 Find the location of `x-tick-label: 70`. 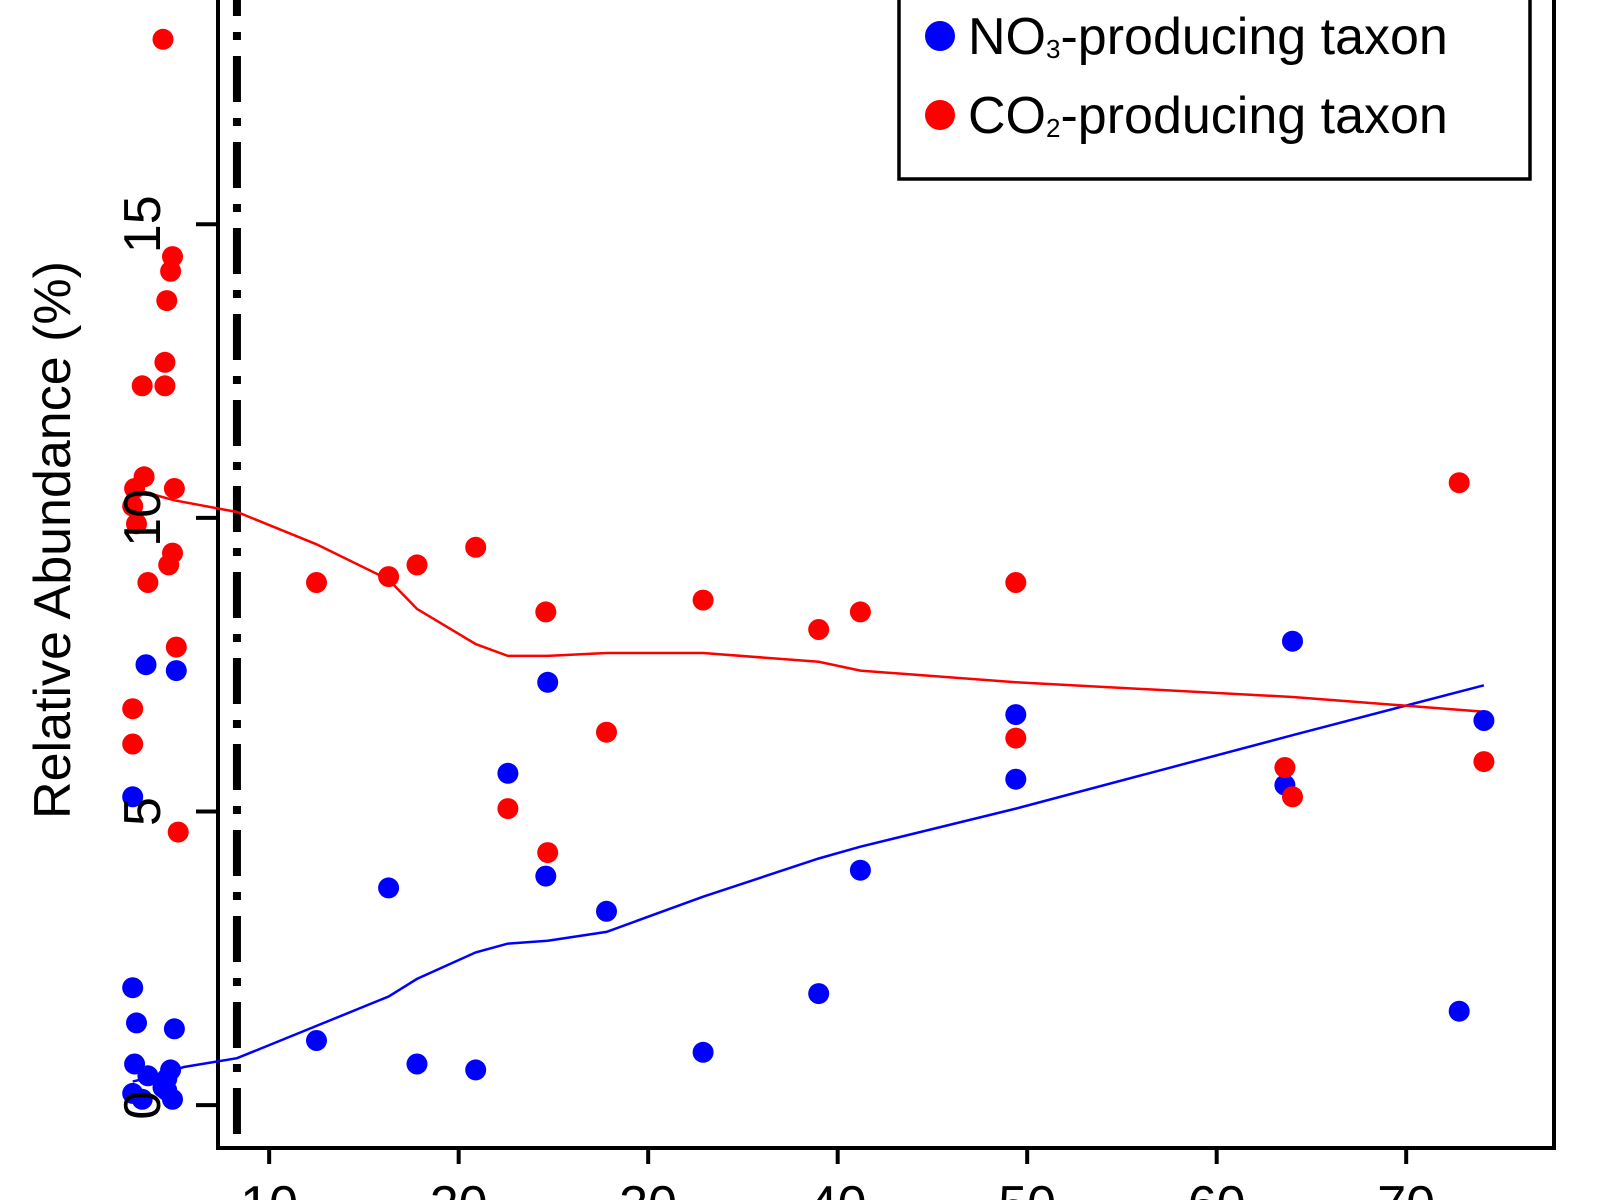

x-tick-label: 70 is located at coordinates (1406, 1188).